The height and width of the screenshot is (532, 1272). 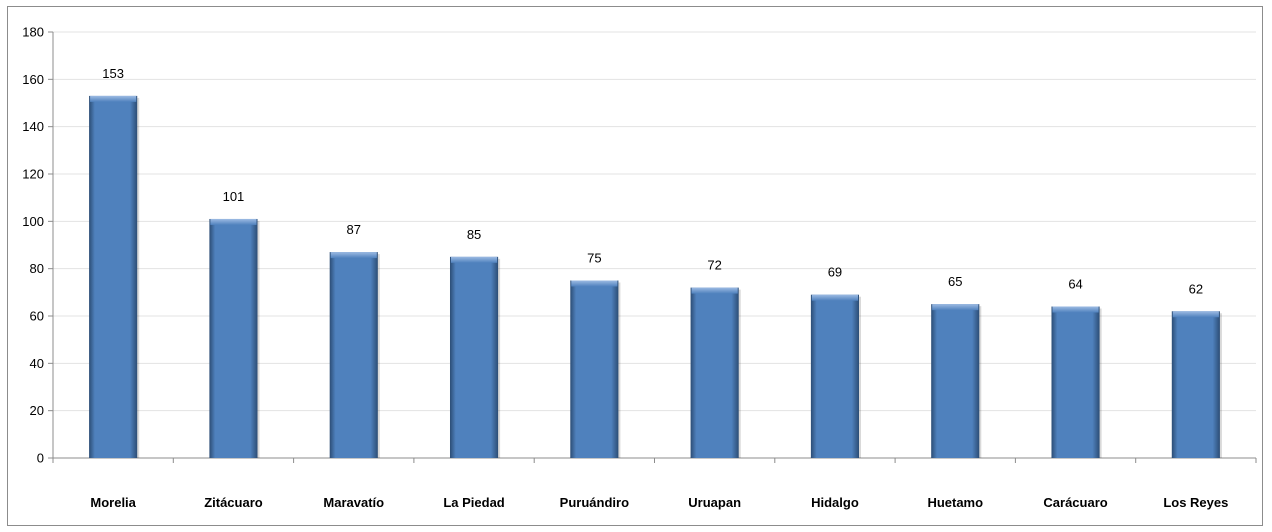 I want to click on y-tick-label: 160, so click(x=33, y=79).